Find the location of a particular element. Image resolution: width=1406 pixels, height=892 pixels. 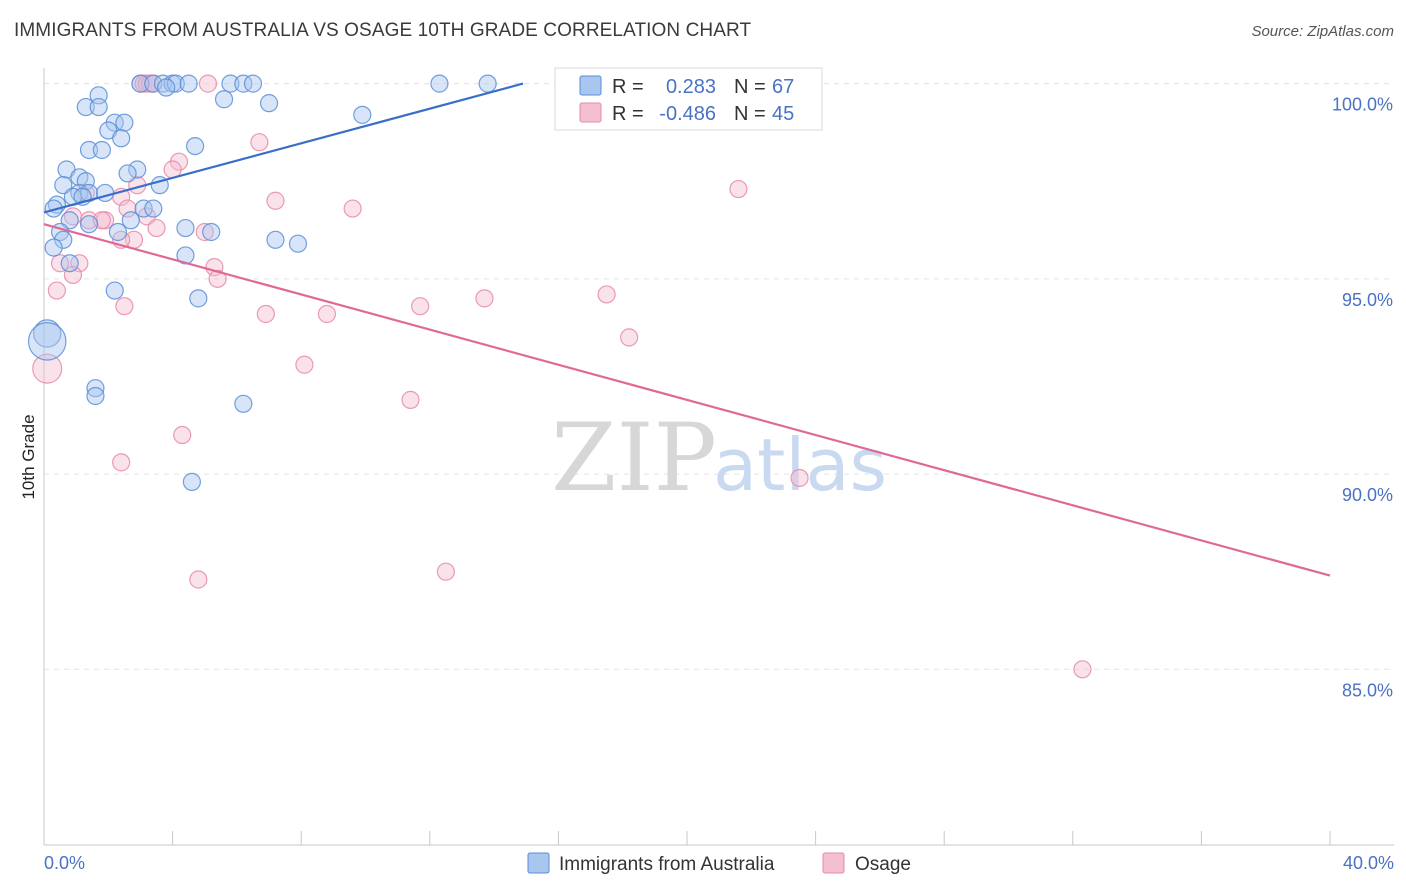

australia-trend-line is located at coordinates (283, 148).